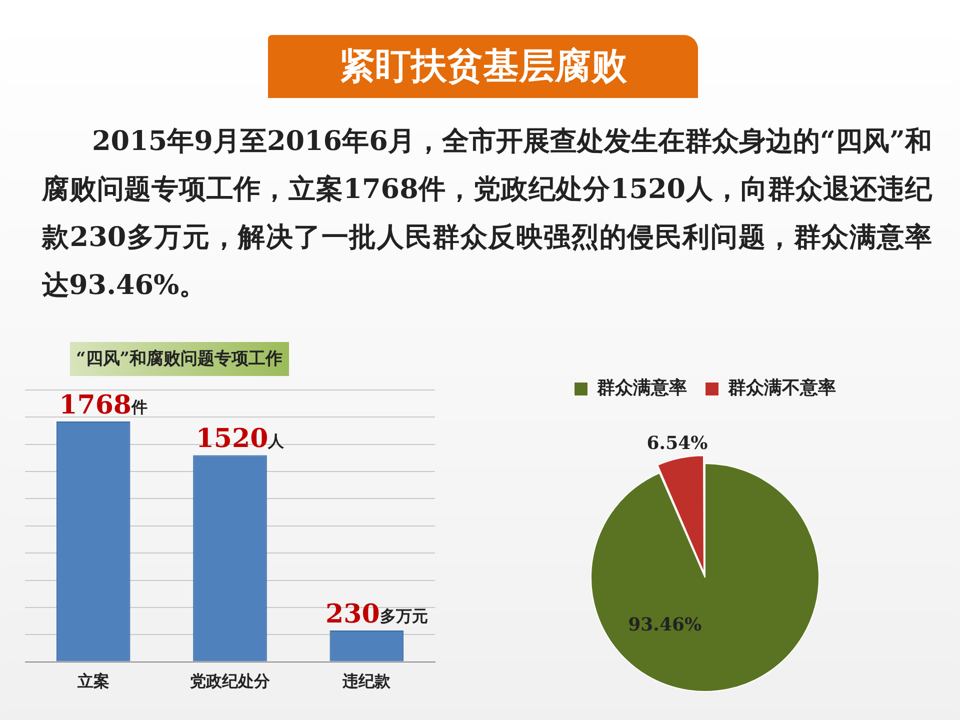 The width and height of the screenshot is (960, 720). Describe the element at coordinates (367, 681) in the screenshot. I see `x-tick-label: 违纪款` at that location.